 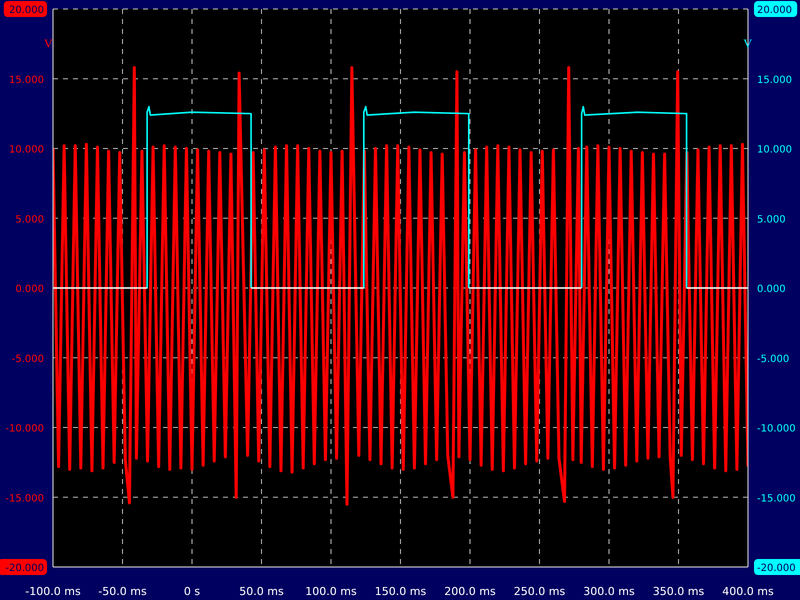 What do you see at coordinates (400, 591) in the screenshot?
I see `x-tick-label: 150.0 ms` at bounding box center [400, 591].